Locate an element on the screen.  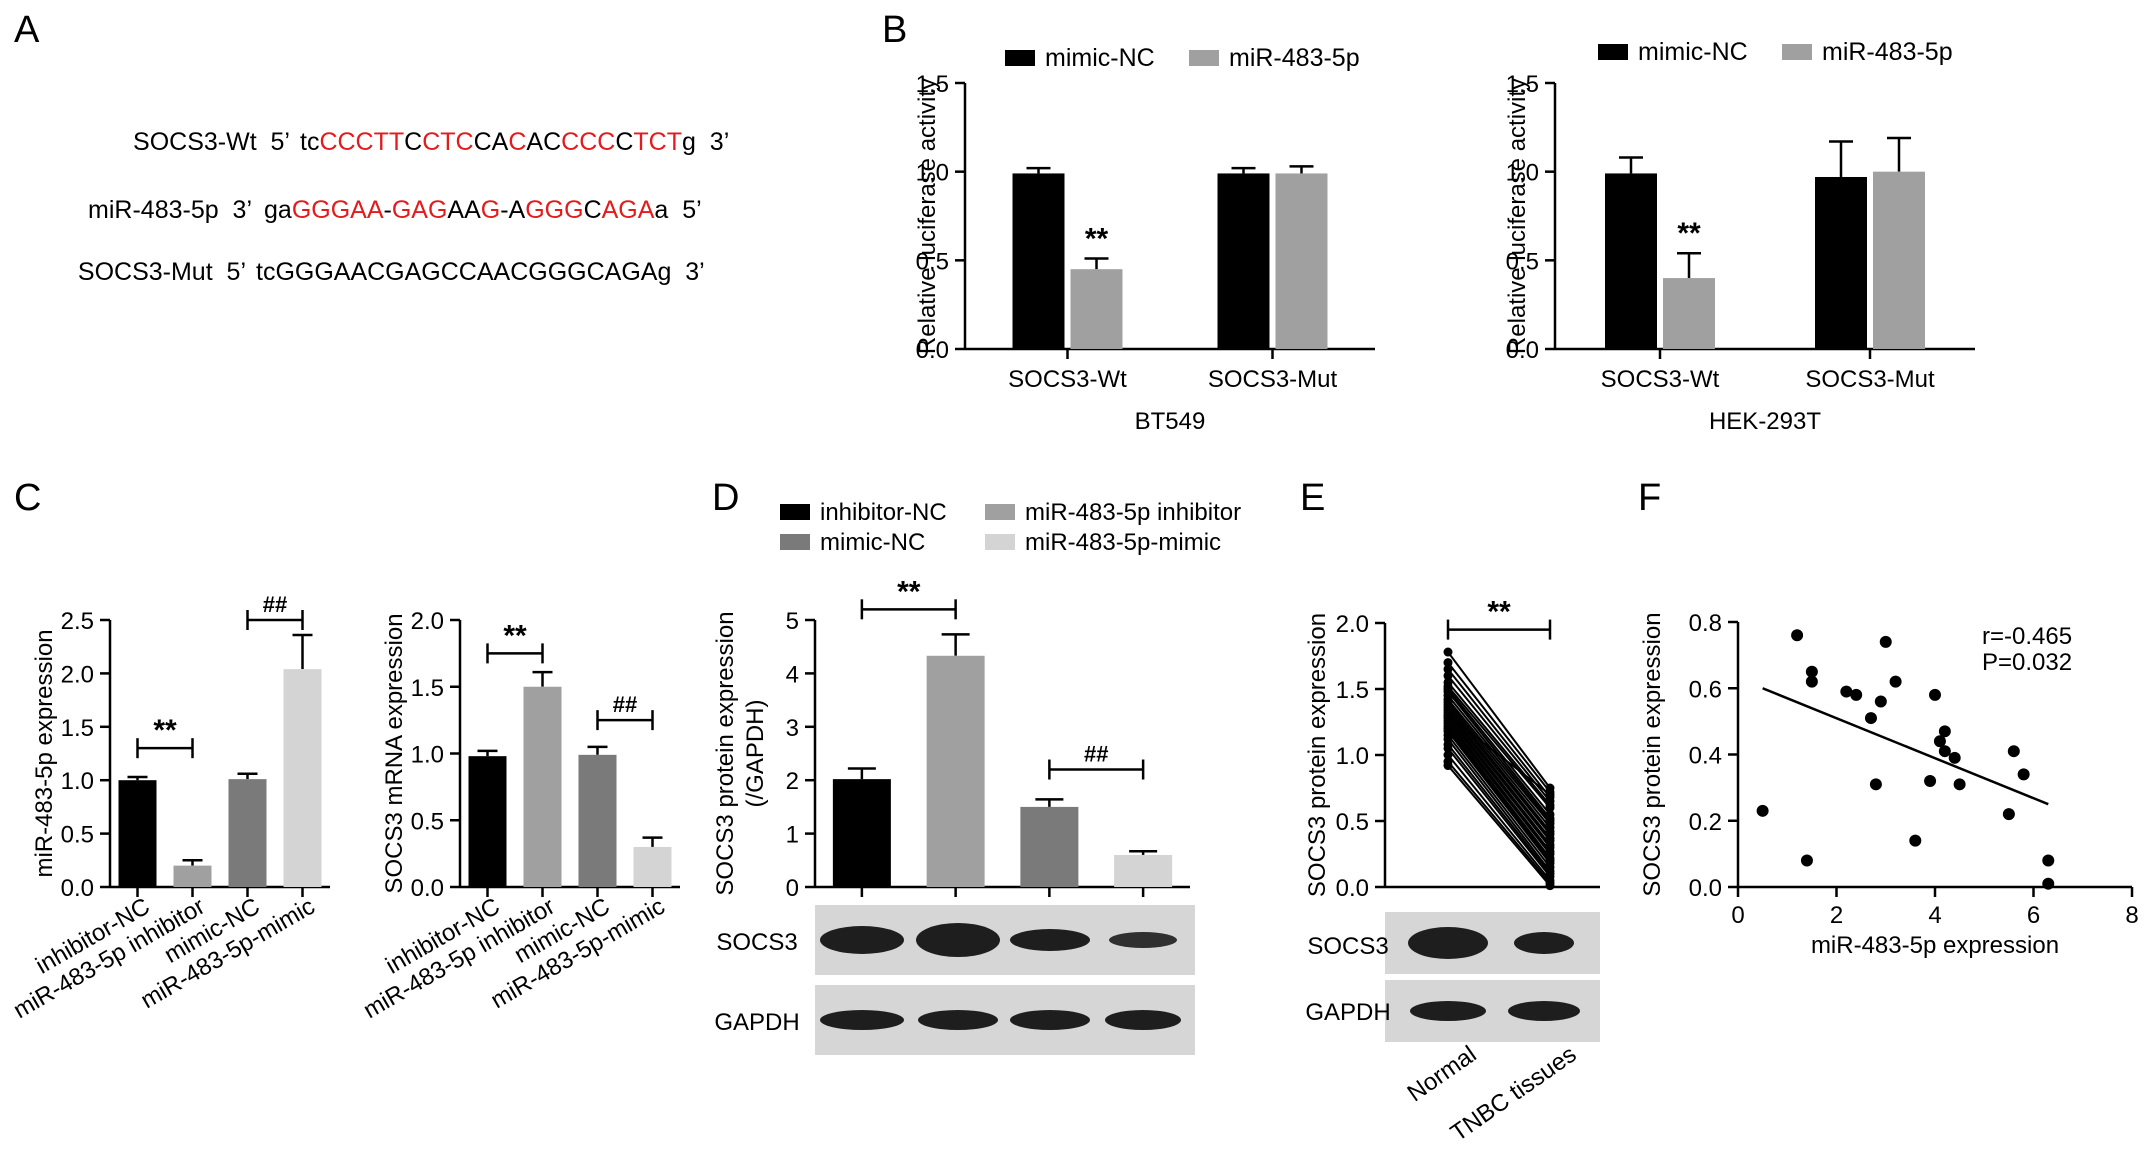
y-axis-label: Relative luciferase activity is located at coordinates (1517, 216).